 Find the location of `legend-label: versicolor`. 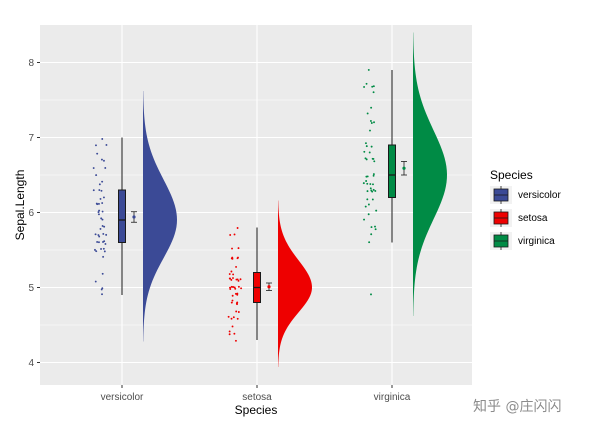

legend-label: versicolor is located at coordinates (539, 195).